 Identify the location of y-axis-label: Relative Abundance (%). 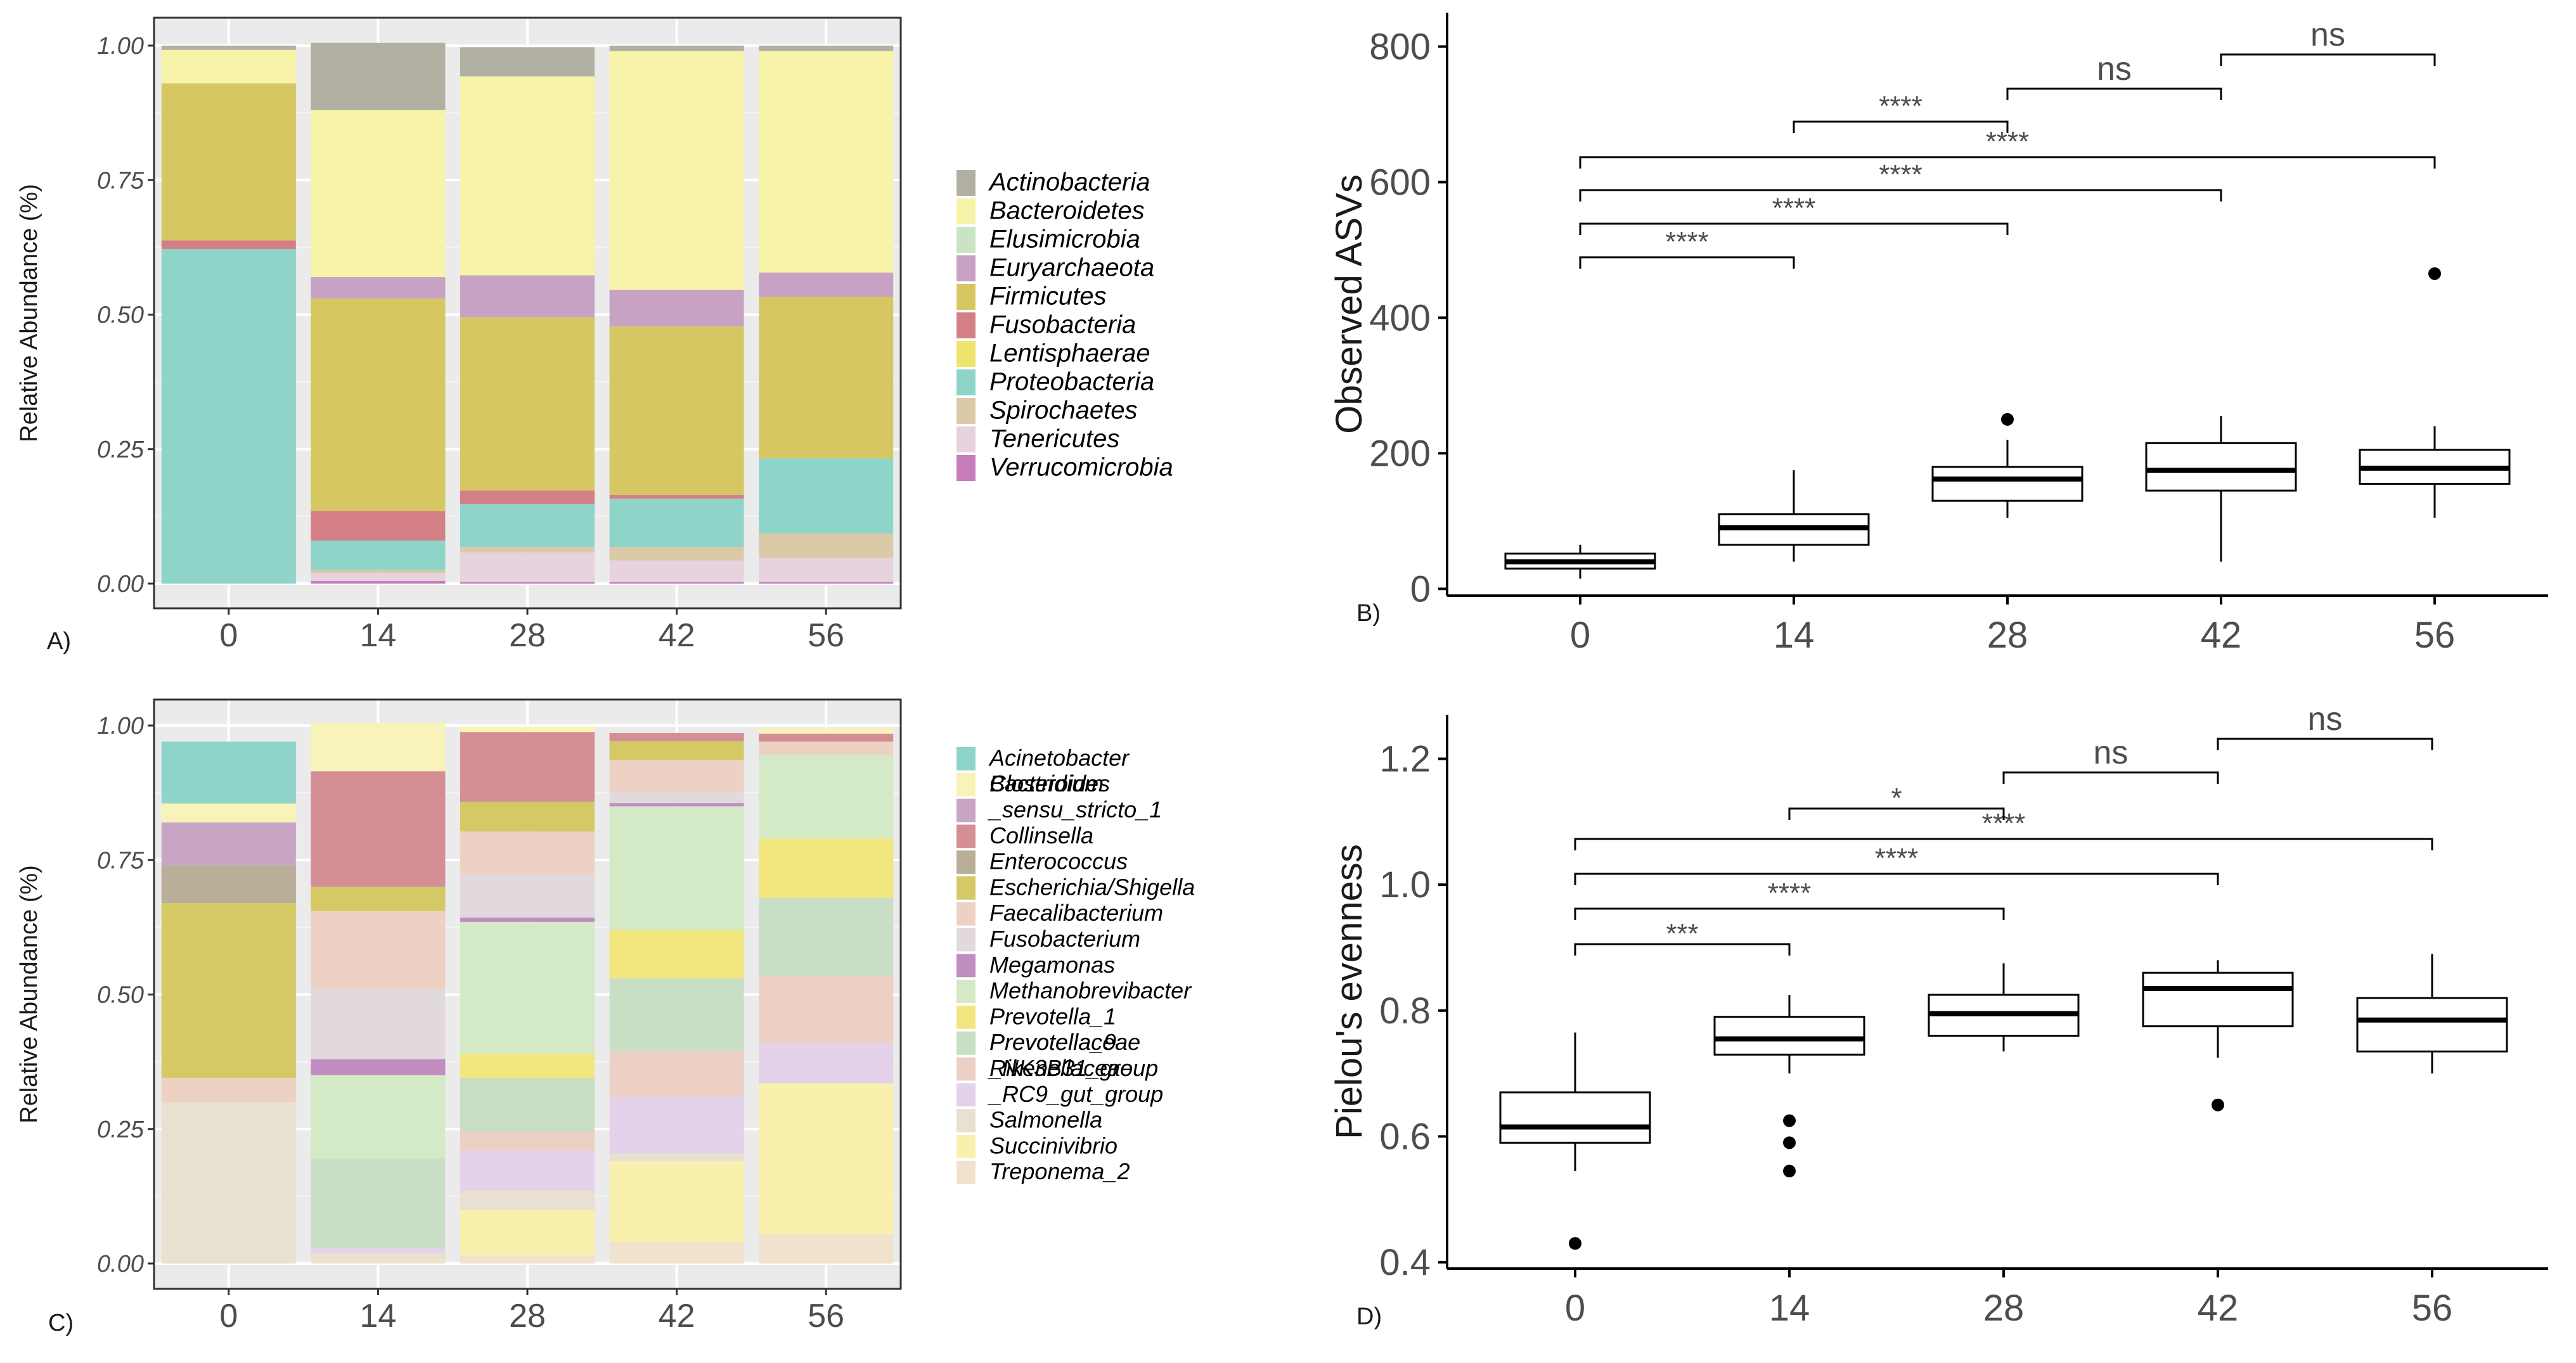
(29, 313).